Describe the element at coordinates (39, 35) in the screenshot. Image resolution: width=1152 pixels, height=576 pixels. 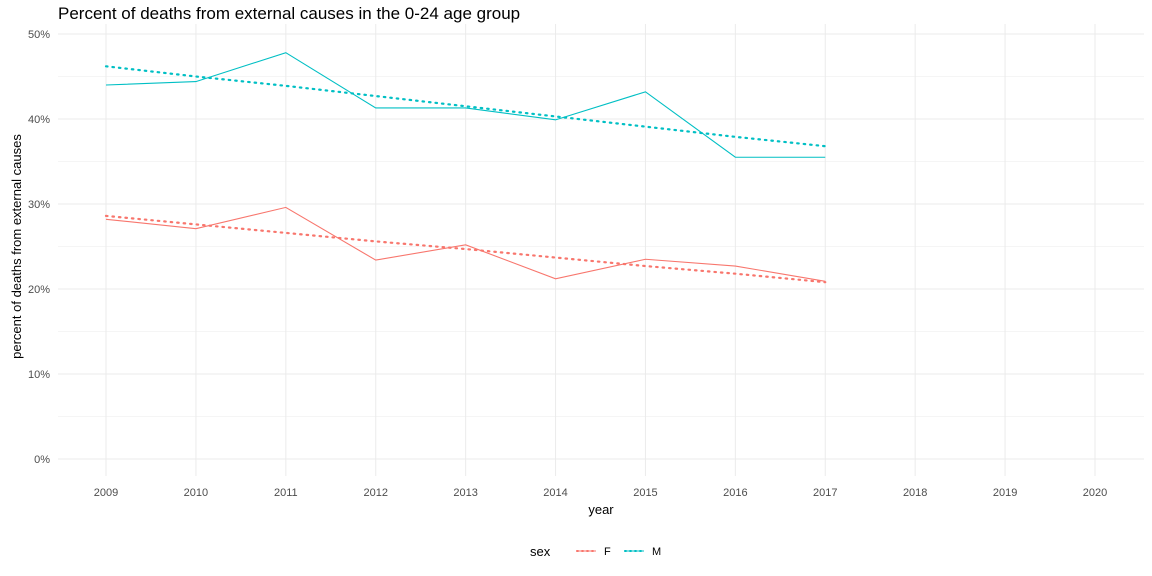
I see `y-tick-label: 50%` at that location.